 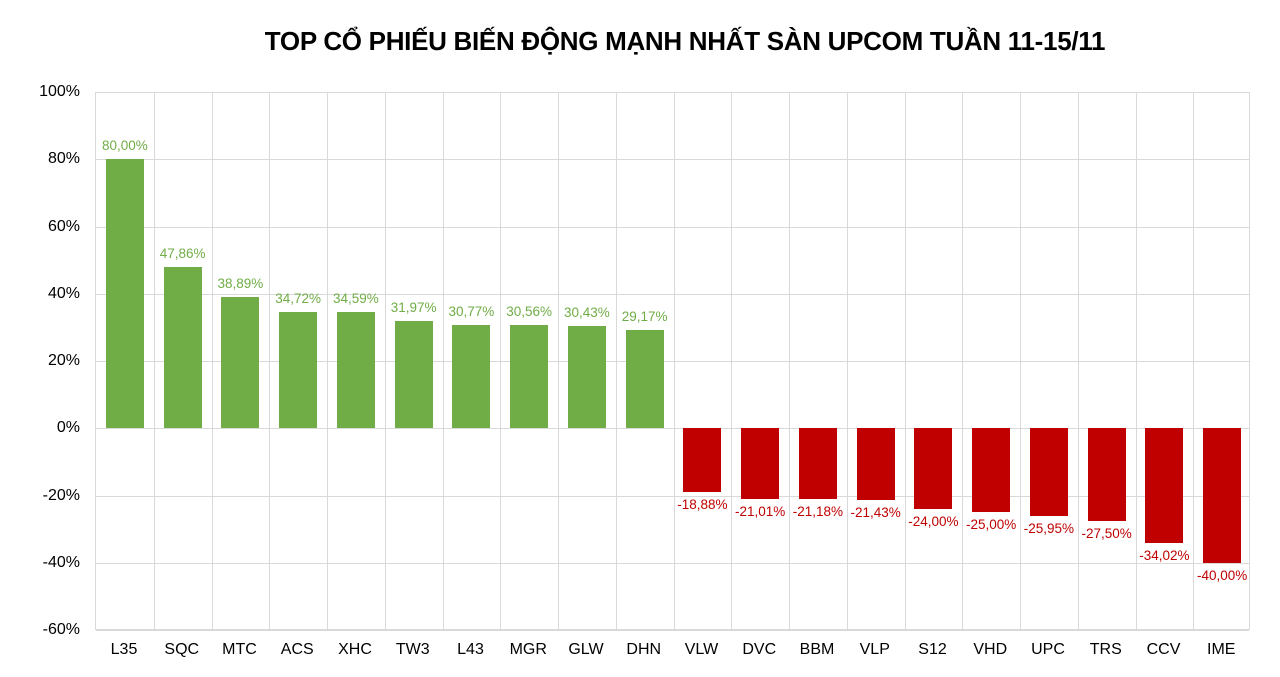 What do you see at coordinates (182, 254) in the screenshot?
I see `data-label: 47,86%` at bounding box center [182, 254].